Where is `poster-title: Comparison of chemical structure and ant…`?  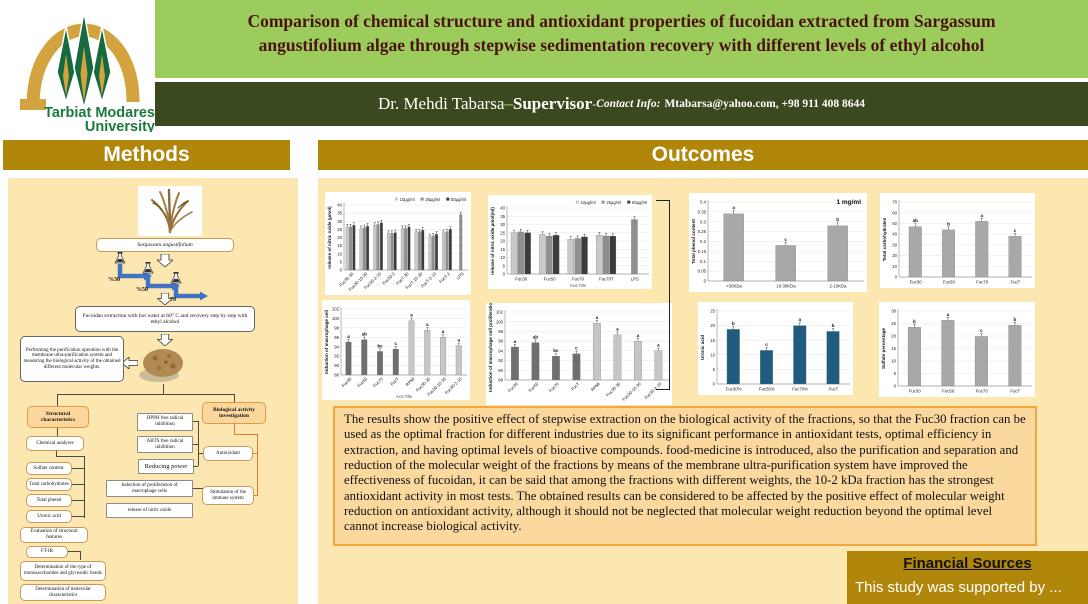
poster-title: Comparison of chemical structure and ant… is located at coordinates (621, 33).